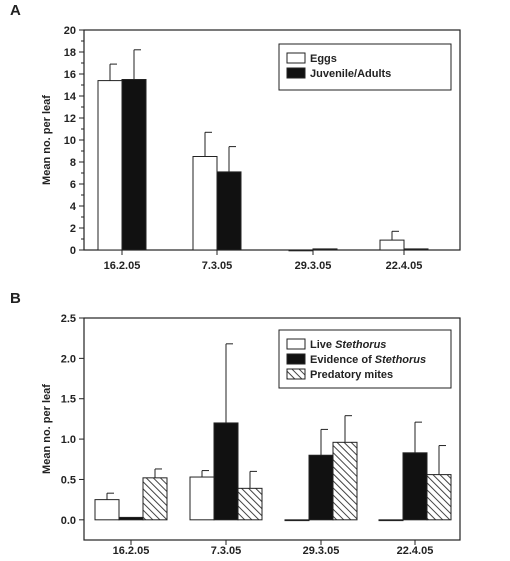 This screenshot has width=510, height=561. Describe the element at coordinates (70, 119) in the screenshot. I see `y-tick-label: 12` at that location.